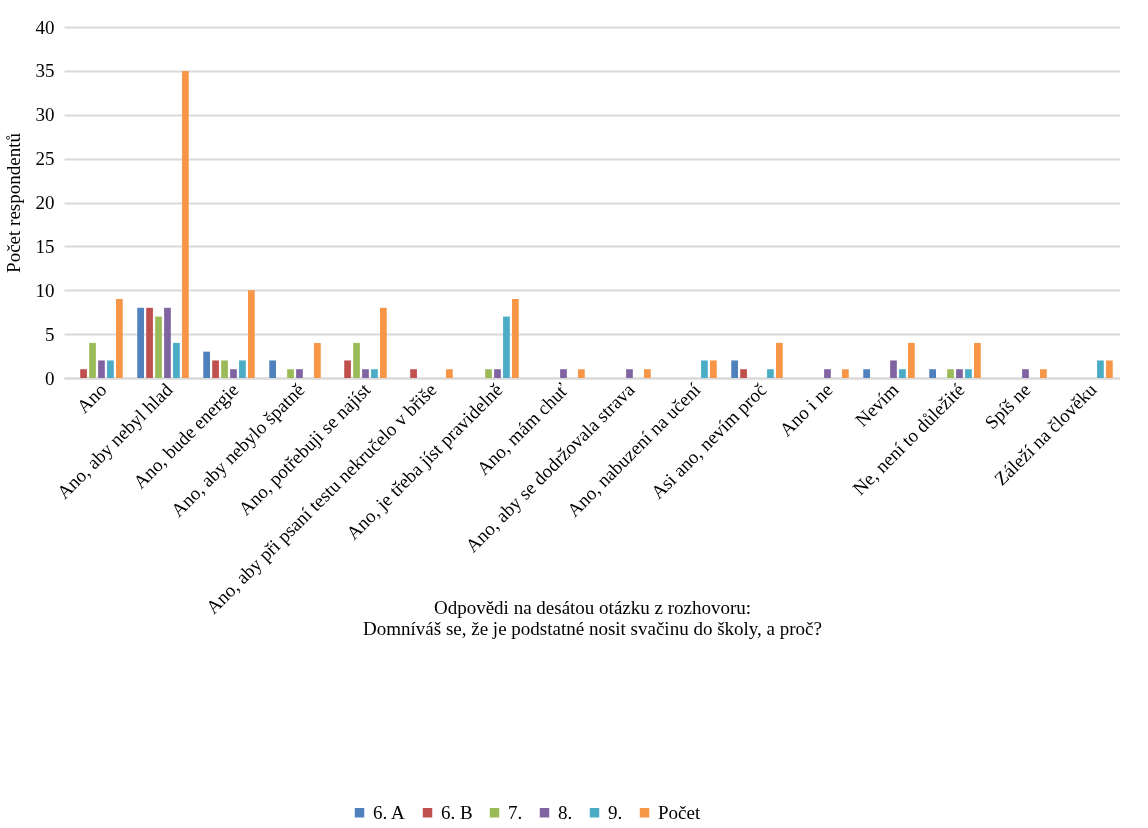  What do you see at coordinates (592, 617) in the screenshot?
I see `x-axis-title: Odpovědi na desátou otázku z rozhovoru: Domníváš se, že je podstatné nosit svačinu do školy, a proč?` at bounding box center [592, 617].